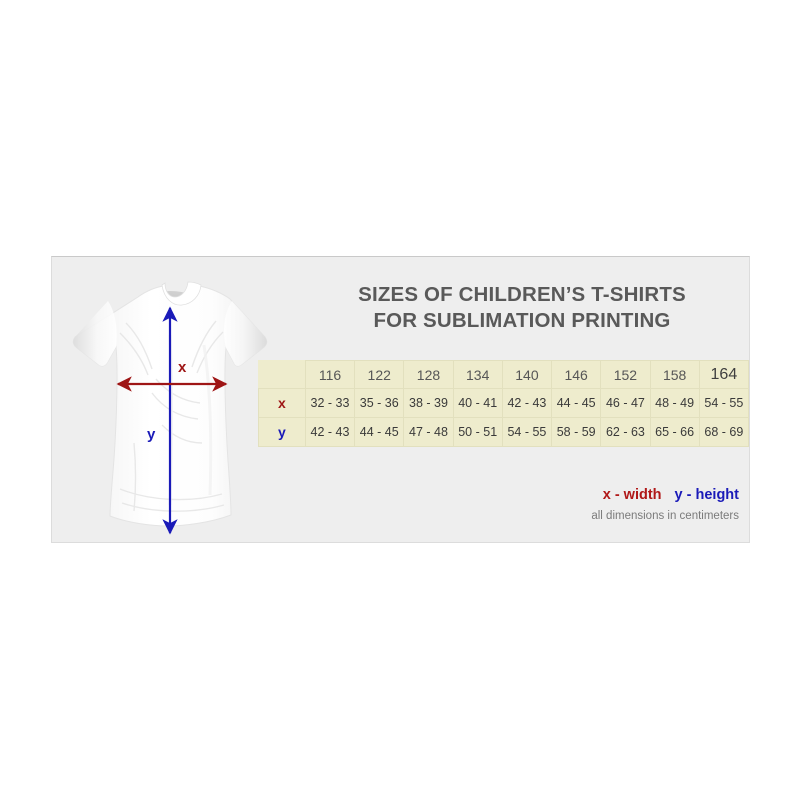 The image size is (800, 800). What do you see at coordinates (674, 374) in the screenshot?
I see `size-column-header: 158` at bounding box center [674, 374].